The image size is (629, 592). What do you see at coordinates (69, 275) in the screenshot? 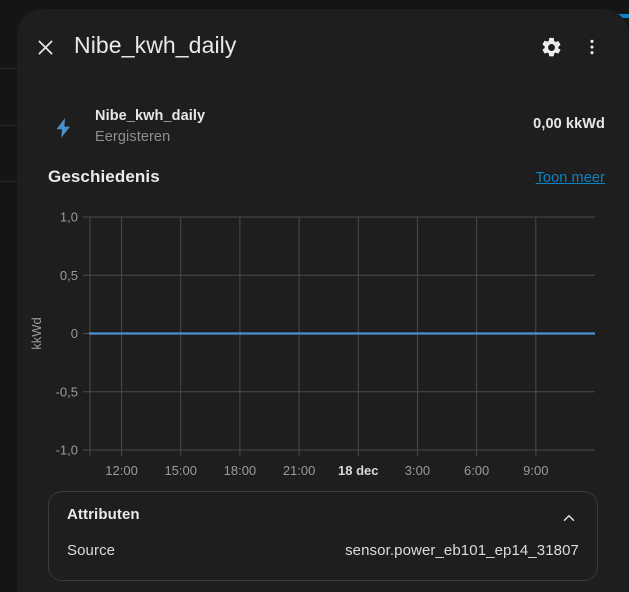
I see `y-axis-tick-label: 0,5` at bounding box center [69, 275].